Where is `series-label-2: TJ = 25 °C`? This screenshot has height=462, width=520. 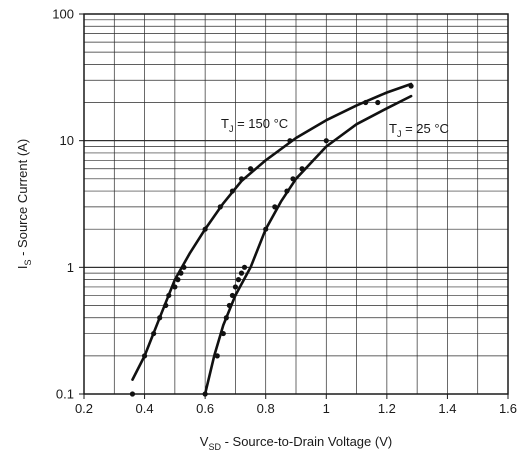
series-label-2: TJ = 25 °C is located at coordinates (419, 130).